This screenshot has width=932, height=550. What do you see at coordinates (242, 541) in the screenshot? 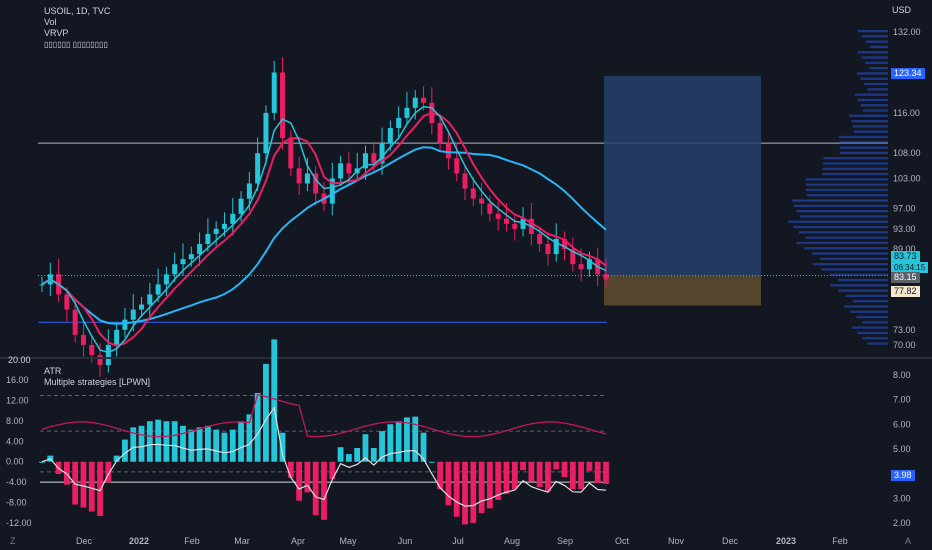
I see `time-tick-label: Mar` at bounding box center [242, 541].